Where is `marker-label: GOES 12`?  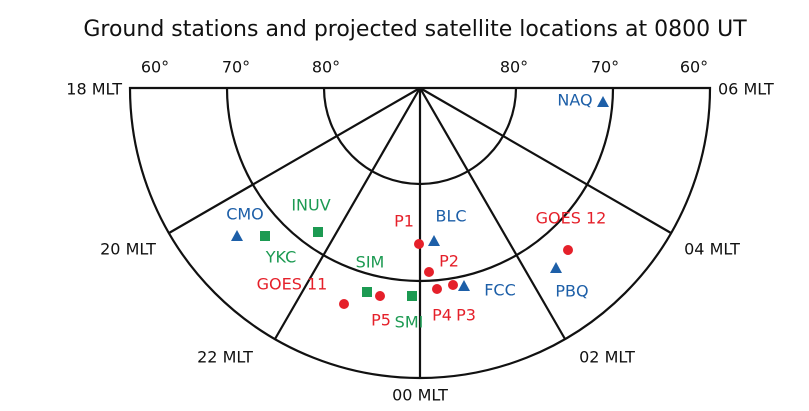
marker-label: GOES 12 is located at coordinates (571, 218).